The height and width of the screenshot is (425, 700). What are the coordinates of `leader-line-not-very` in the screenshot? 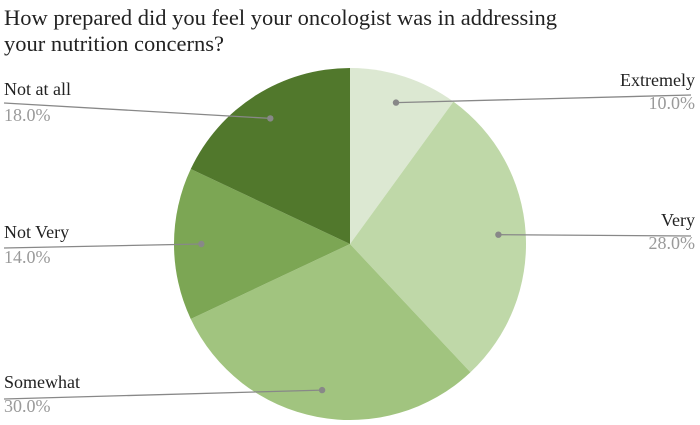 It's located at (102, 246).